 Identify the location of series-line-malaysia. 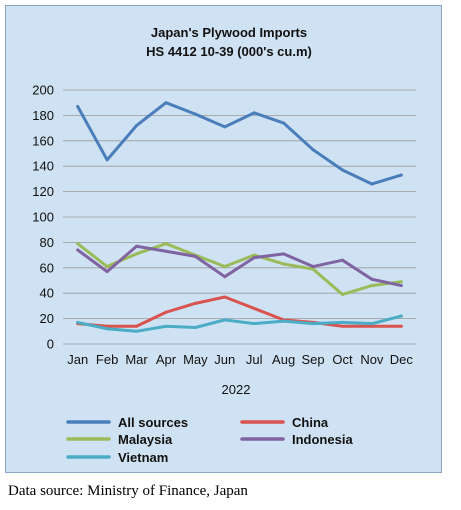
(239, 269).